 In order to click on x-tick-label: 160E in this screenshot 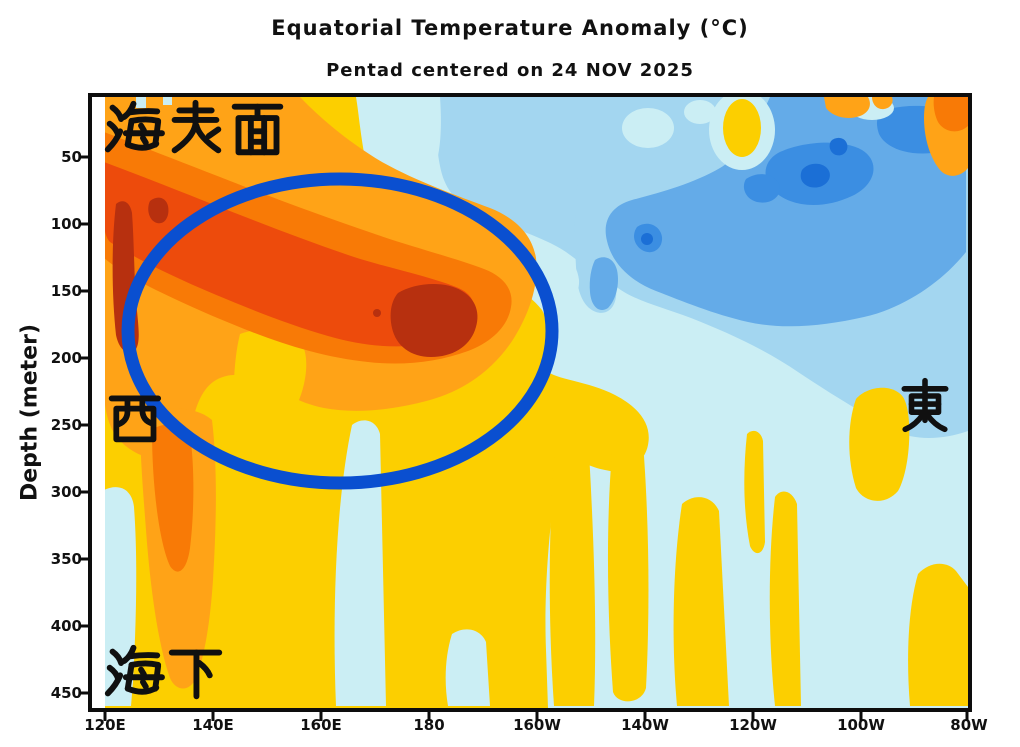, I will do `click(321, 725)`.